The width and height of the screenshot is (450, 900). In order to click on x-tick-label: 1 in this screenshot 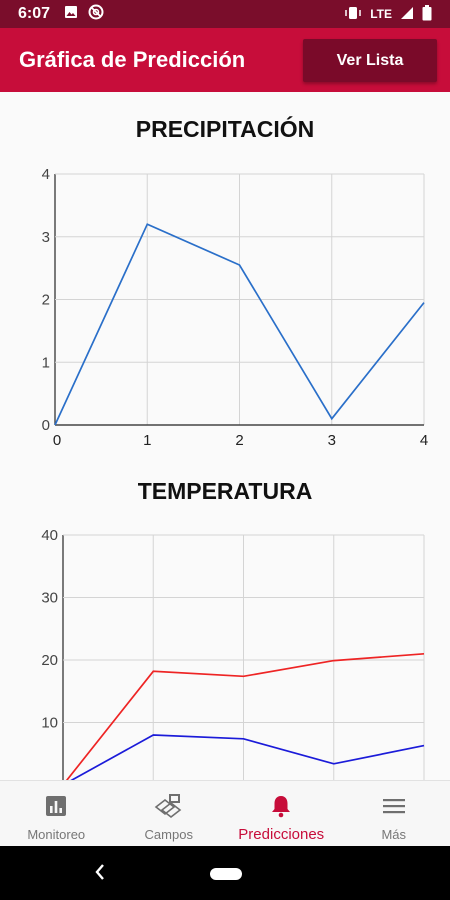, I will do `click(147, 440)`.